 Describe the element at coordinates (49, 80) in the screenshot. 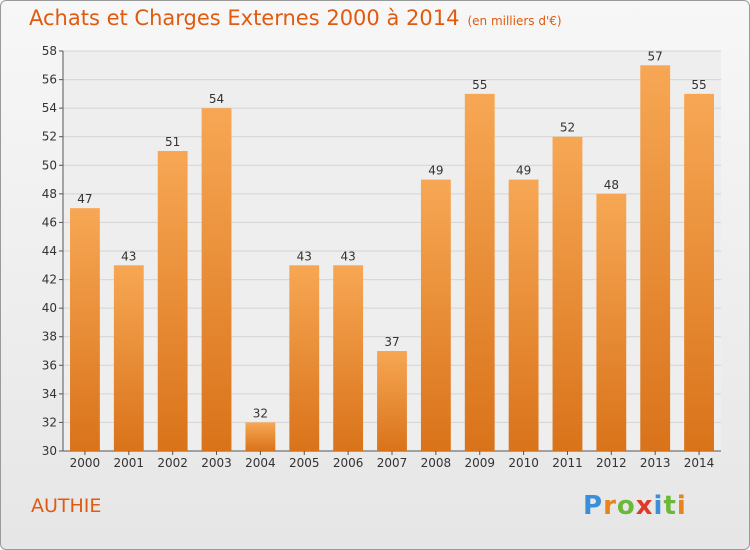

I see `y-tick-label: 56` at that location.